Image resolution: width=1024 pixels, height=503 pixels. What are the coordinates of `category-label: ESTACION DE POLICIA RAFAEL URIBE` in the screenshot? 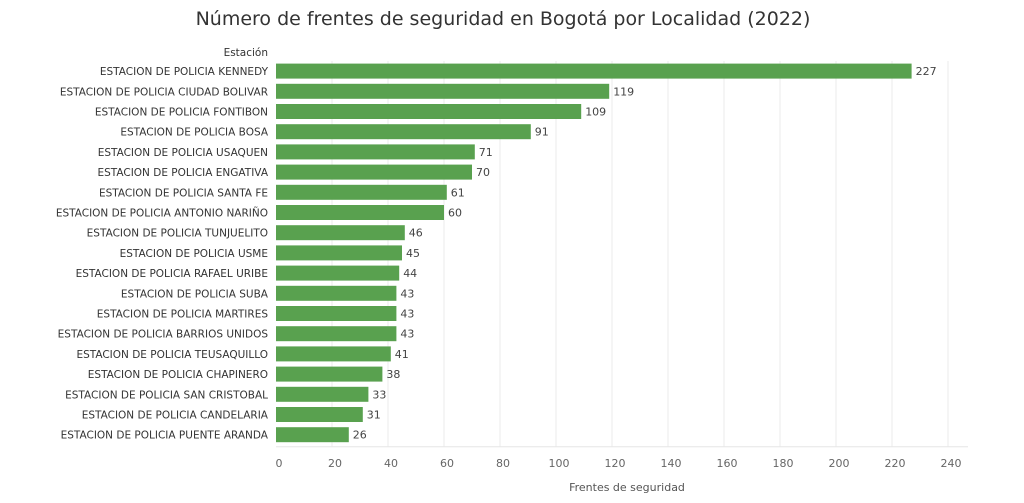 It's located at (172, 274).